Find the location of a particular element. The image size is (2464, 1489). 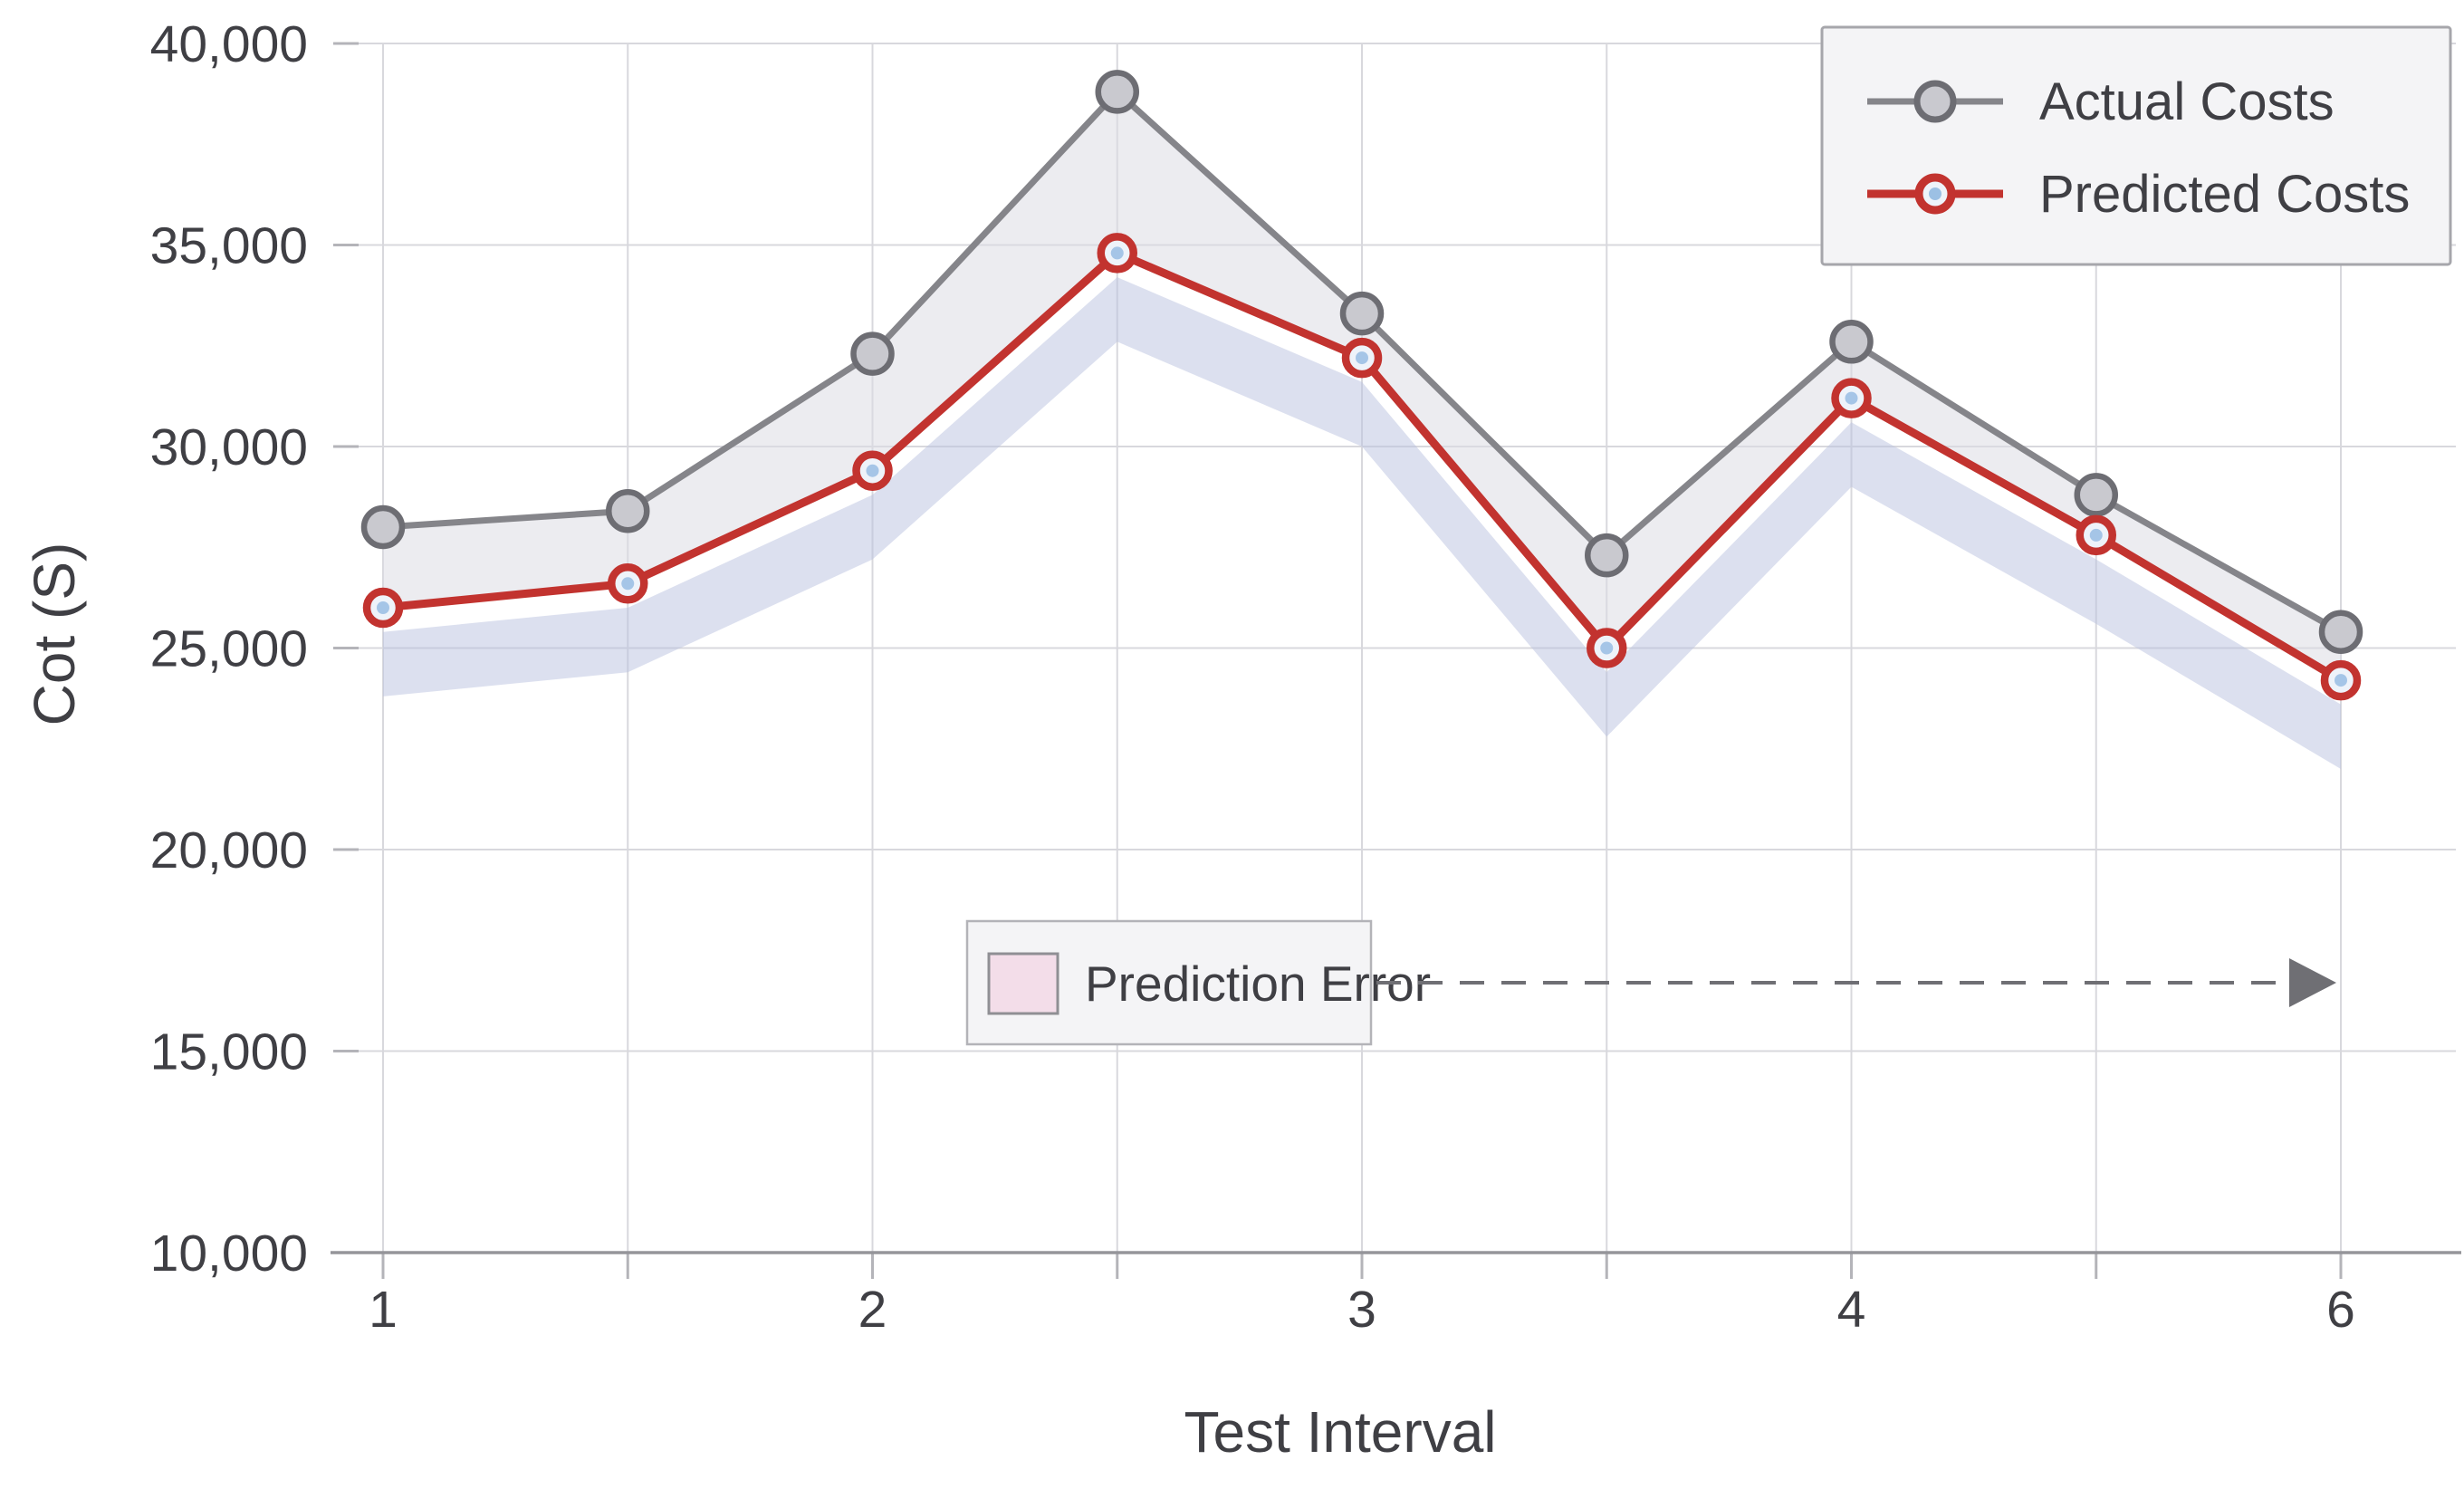

legend-label-actual-costs: Actual Costs is located at coordinates (2187, 101).